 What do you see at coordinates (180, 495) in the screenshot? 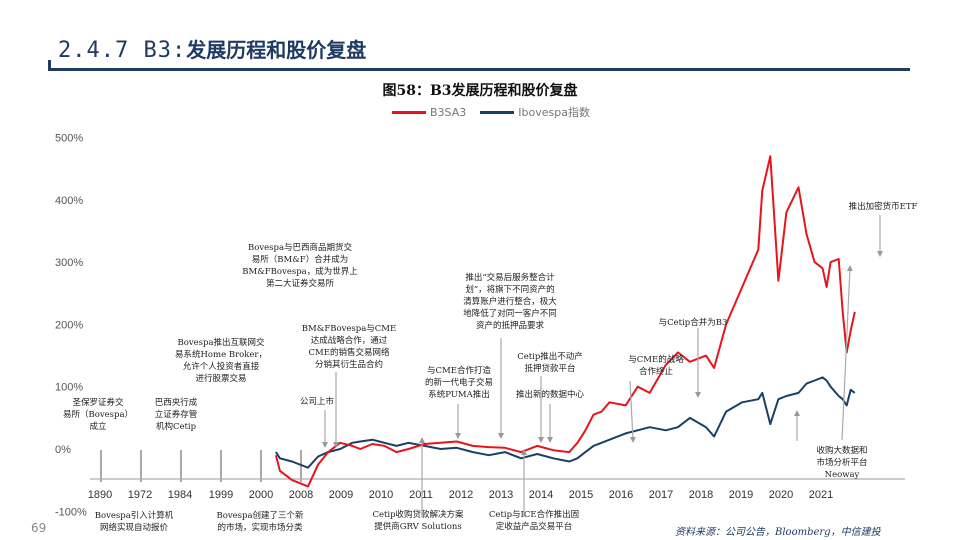
I see `x-tick-label: 1984` at bounding box center [180, 495].